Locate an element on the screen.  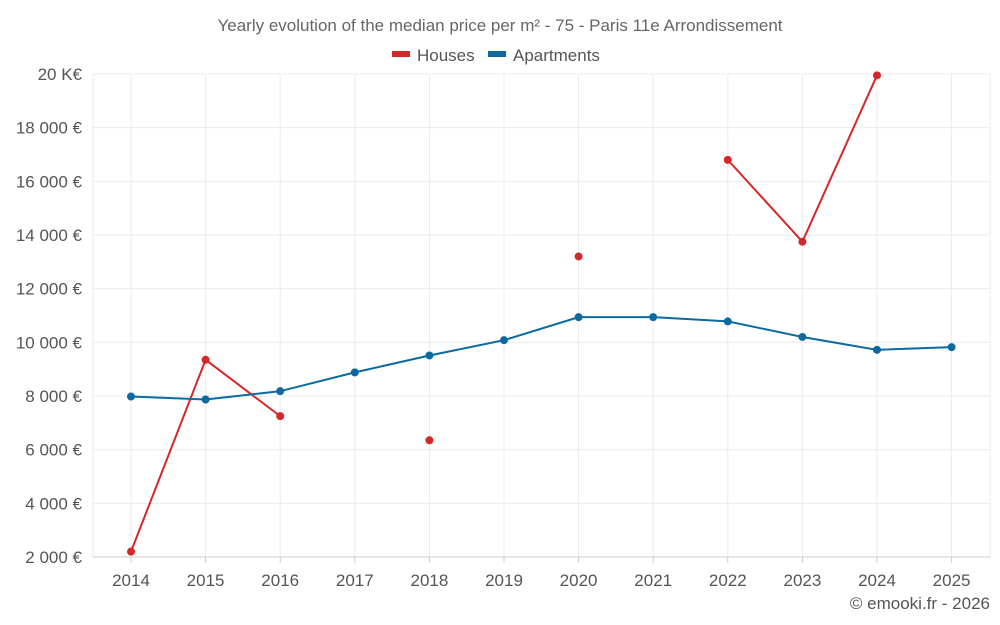
y-tick-label: 8 000 € is located at coordinates (53, 396).